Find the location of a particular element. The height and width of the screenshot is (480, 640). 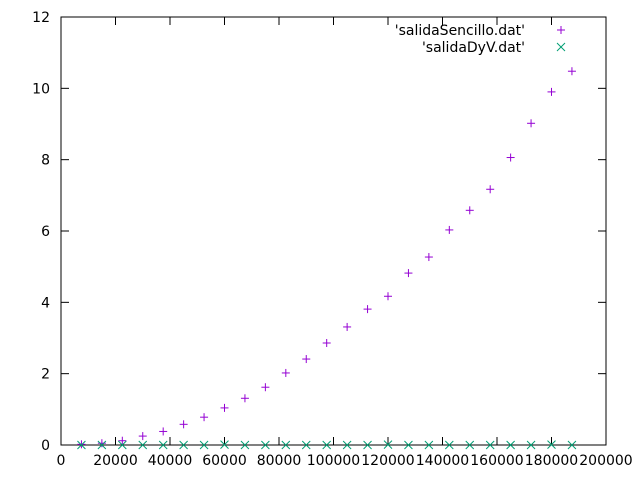

y-tick-label: 6 is located at coordinates (45, 232).